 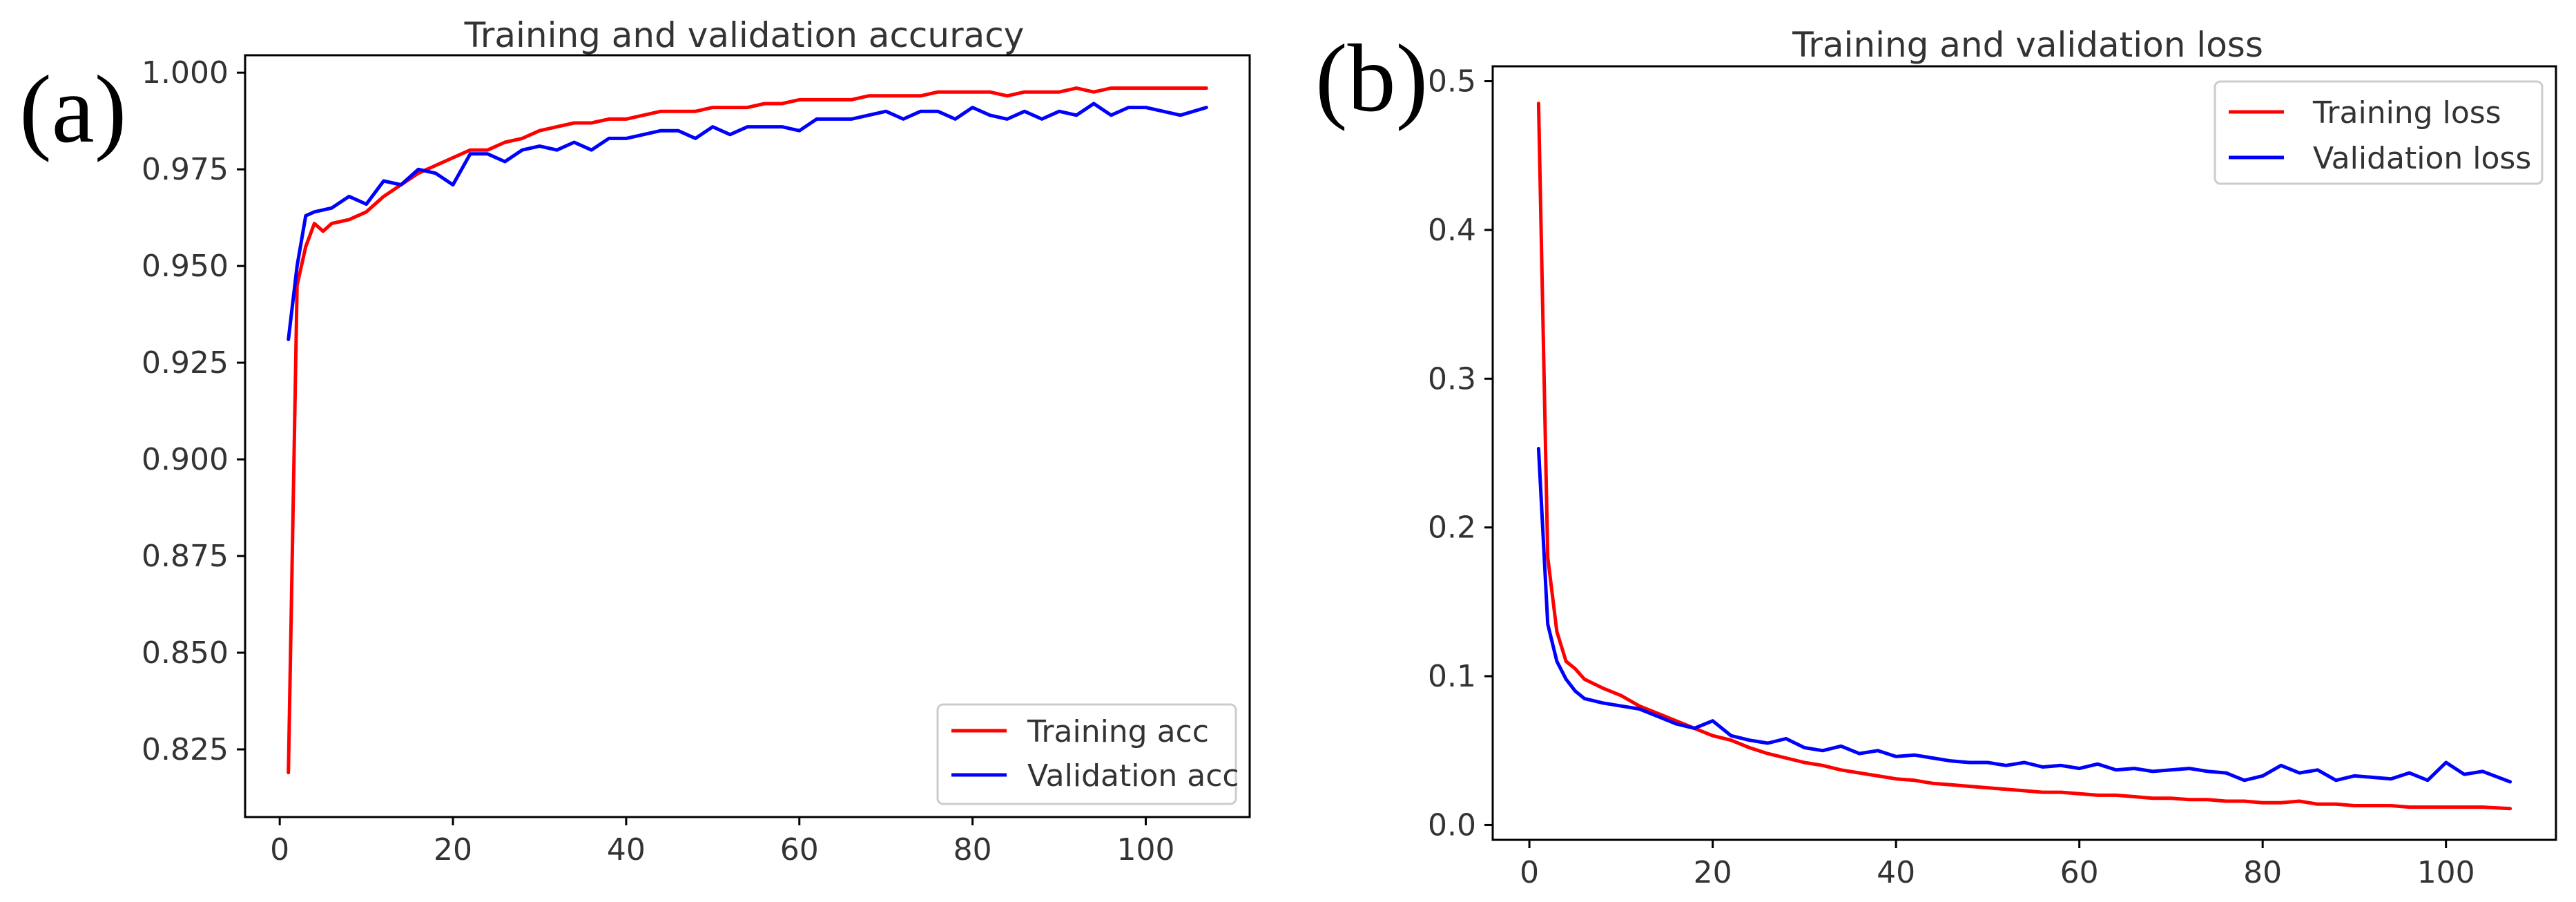 I want to click on y-tick-label: 1.000, so click(x=186, y=73).